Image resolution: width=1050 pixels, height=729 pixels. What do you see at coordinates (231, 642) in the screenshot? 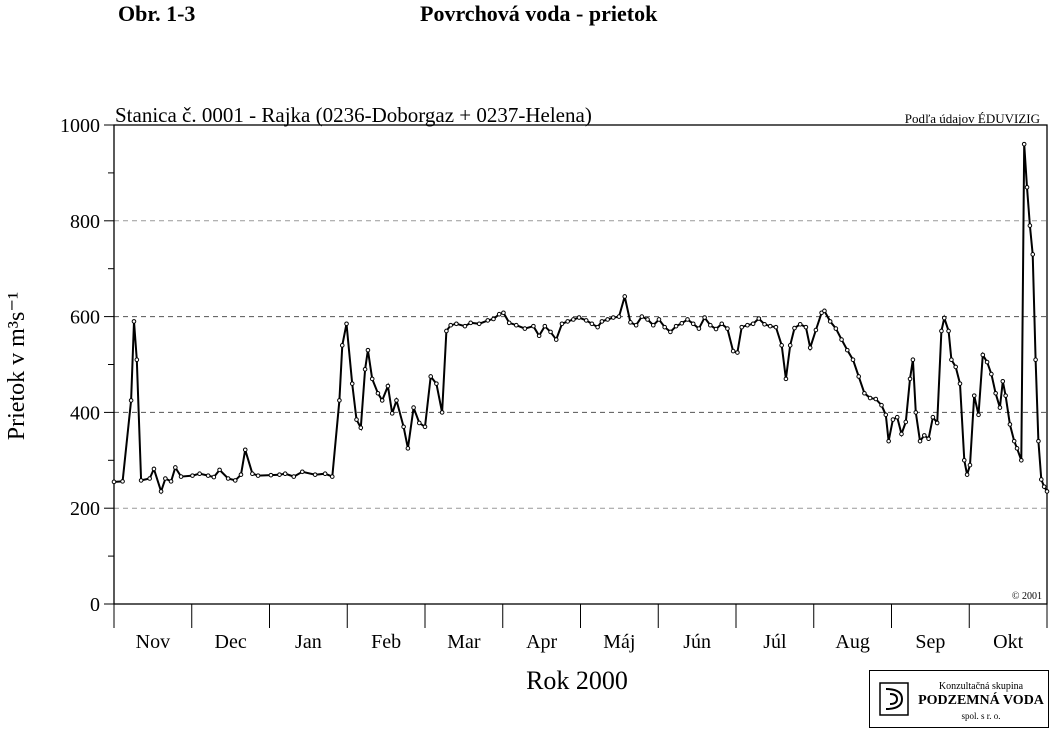
I see `x-tick-label: Dec` at bounding box center [231, 642].